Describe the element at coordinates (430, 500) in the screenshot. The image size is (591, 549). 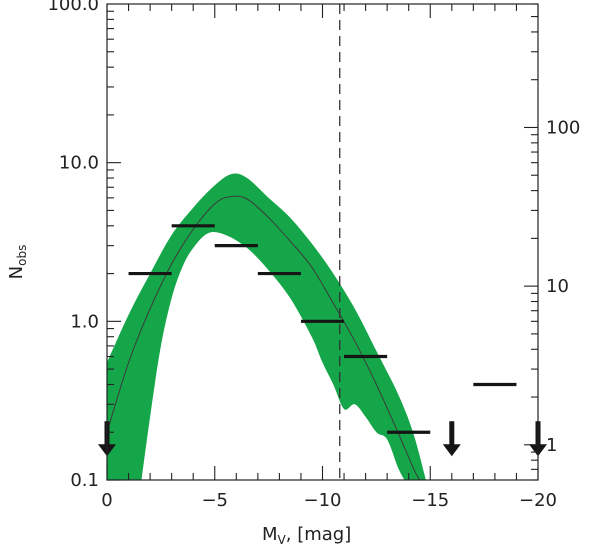
I see `x-tick-label: −15` at that location.